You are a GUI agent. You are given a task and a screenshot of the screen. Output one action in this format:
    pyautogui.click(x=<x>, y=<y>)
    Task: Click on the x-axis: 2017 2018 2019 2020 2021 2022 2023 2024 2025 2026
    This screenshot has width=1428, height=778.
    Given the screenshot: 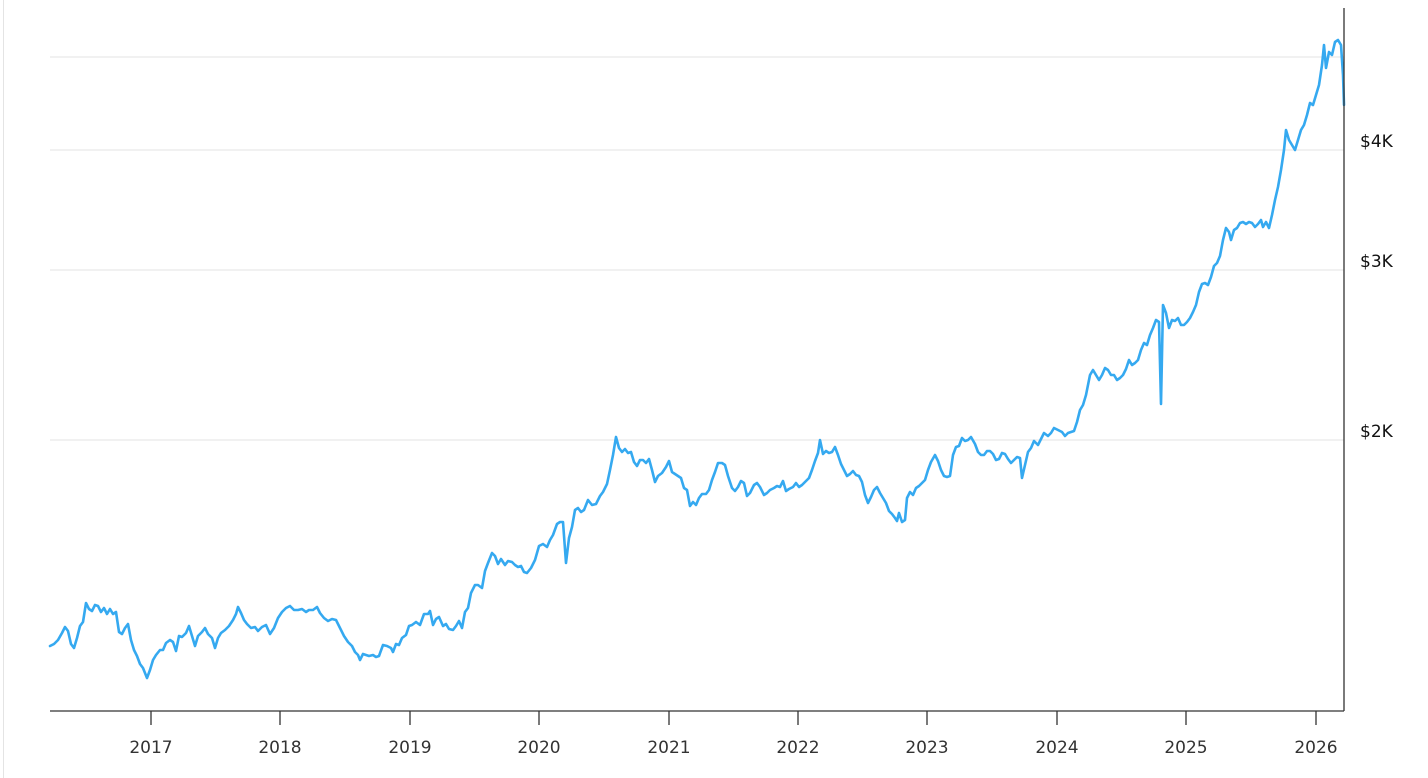 What is the action you would take?
    pyautogui.click(x=697, y=734)
    